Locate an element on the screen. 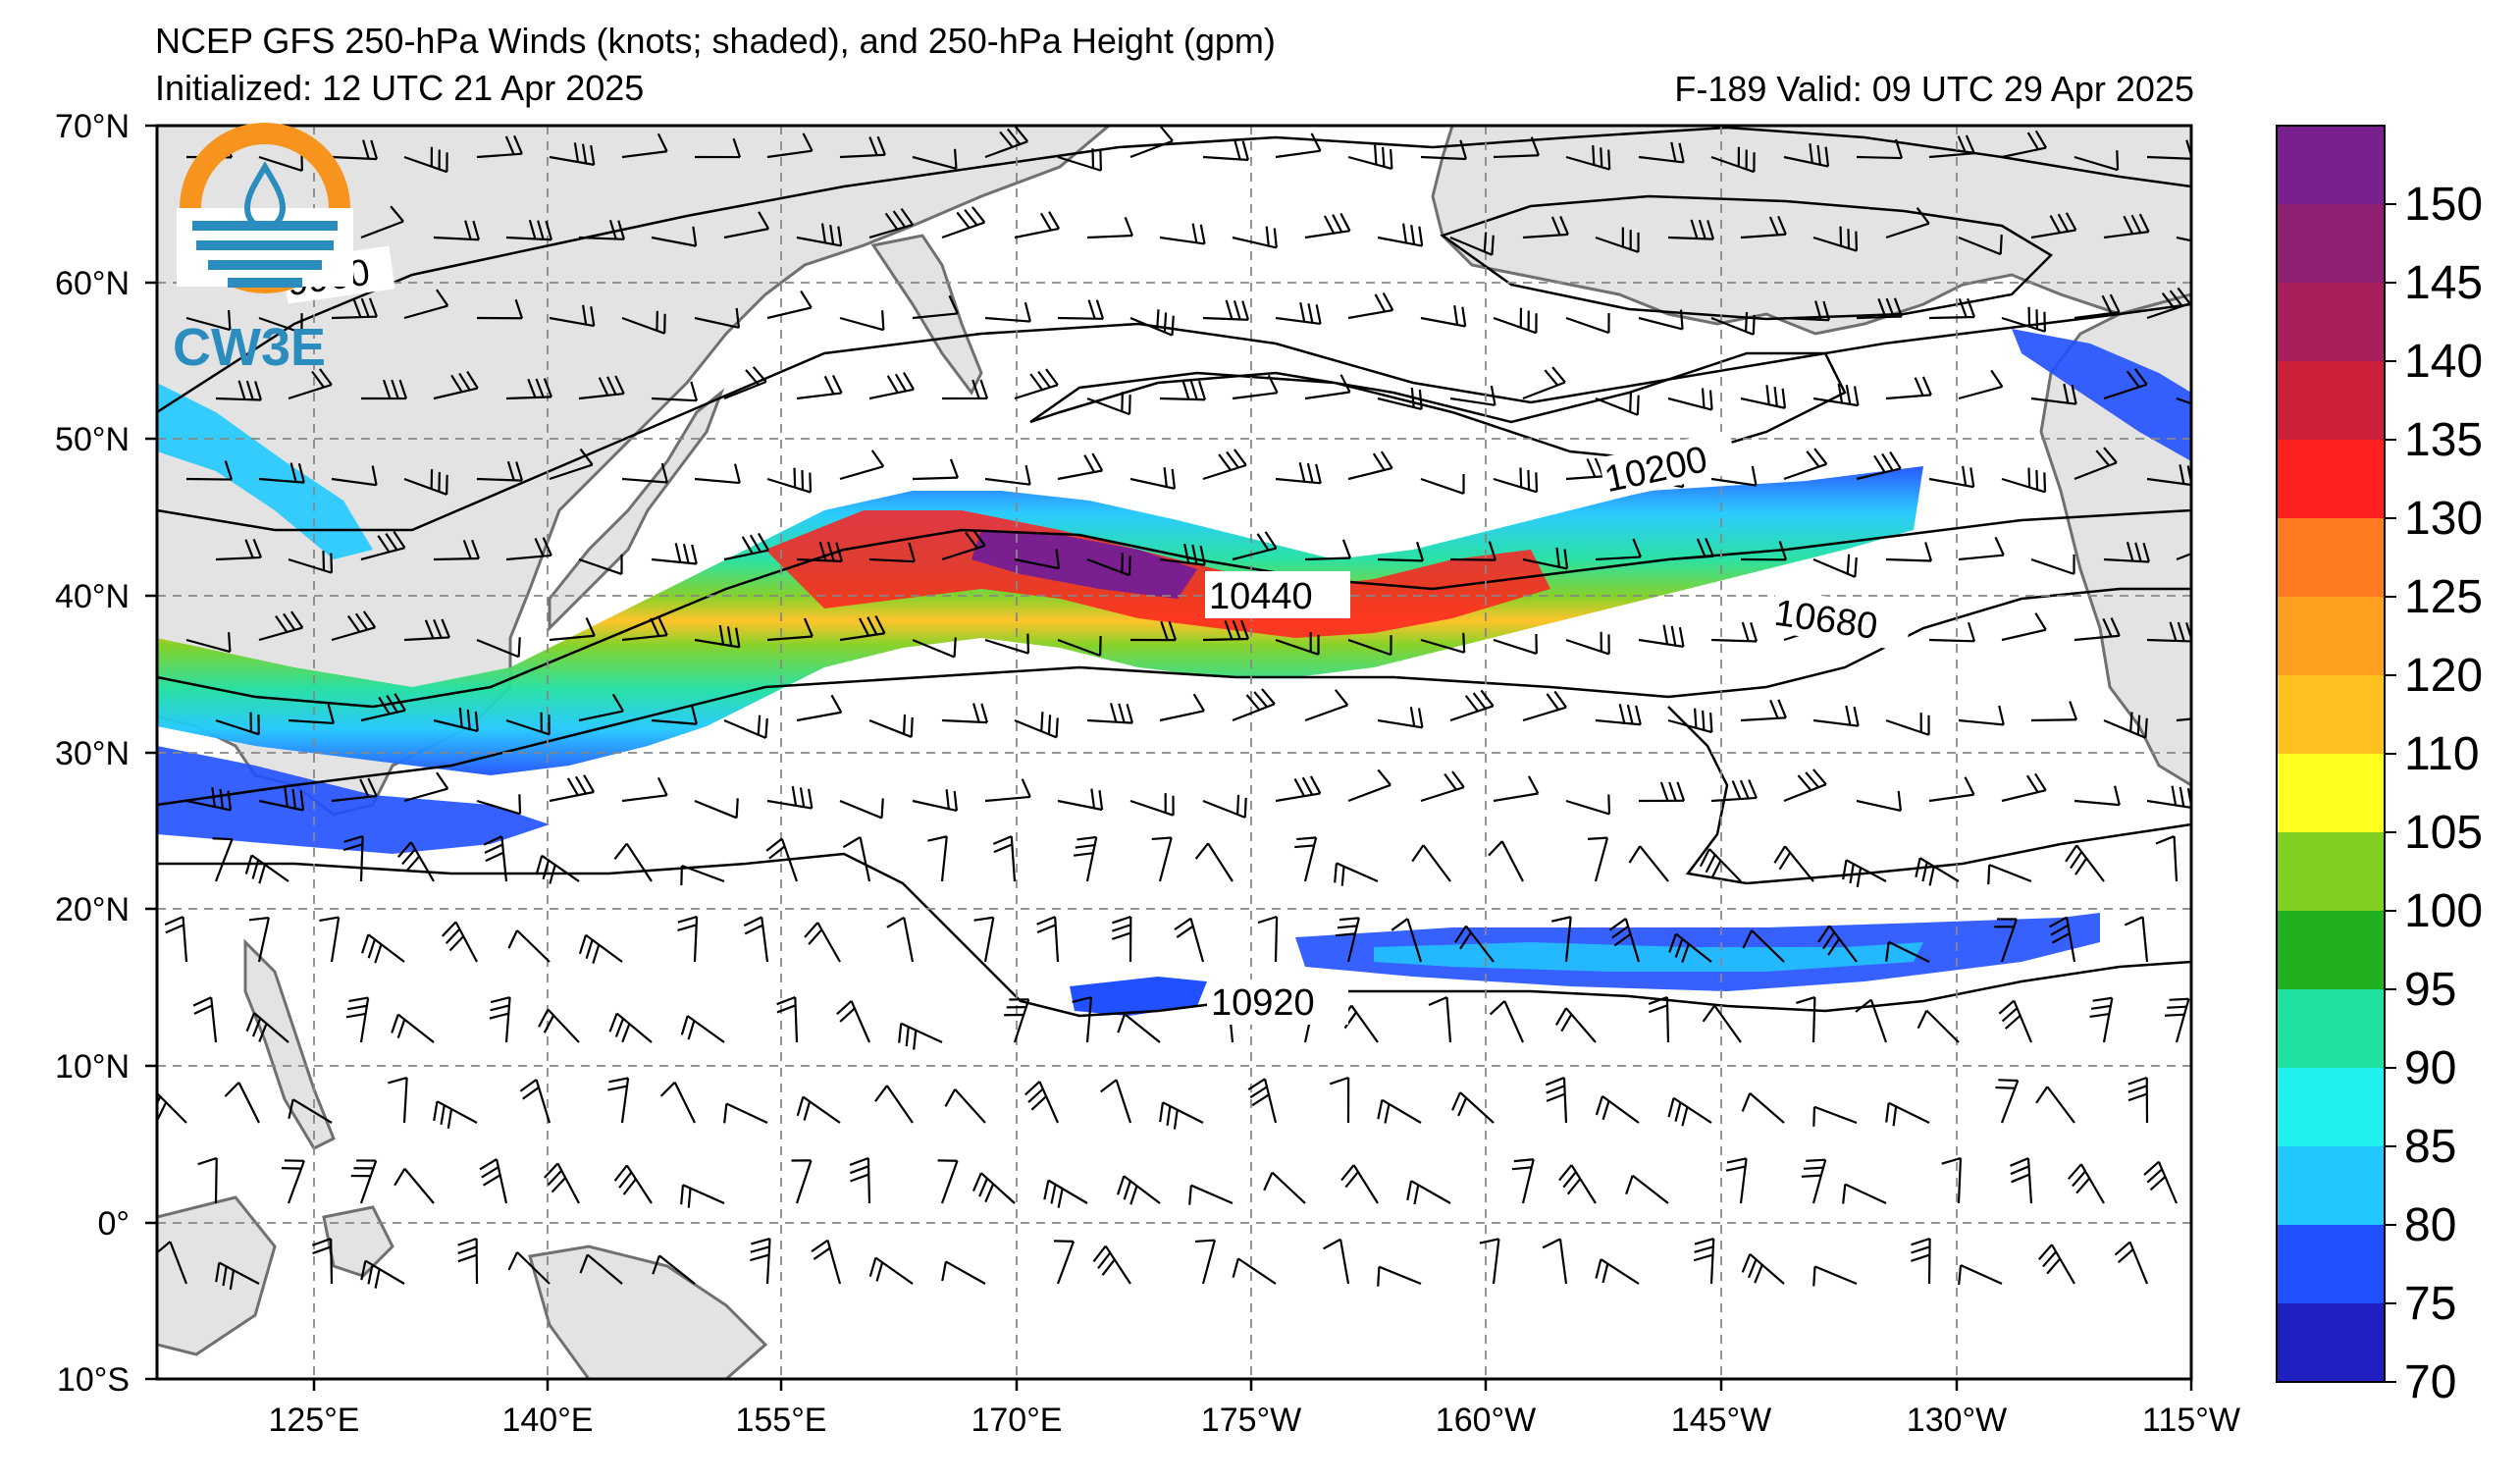 The height and width of the screenshot is (1483, 2520). colorbar-label: 130 is located at coordinates (2443, 519).